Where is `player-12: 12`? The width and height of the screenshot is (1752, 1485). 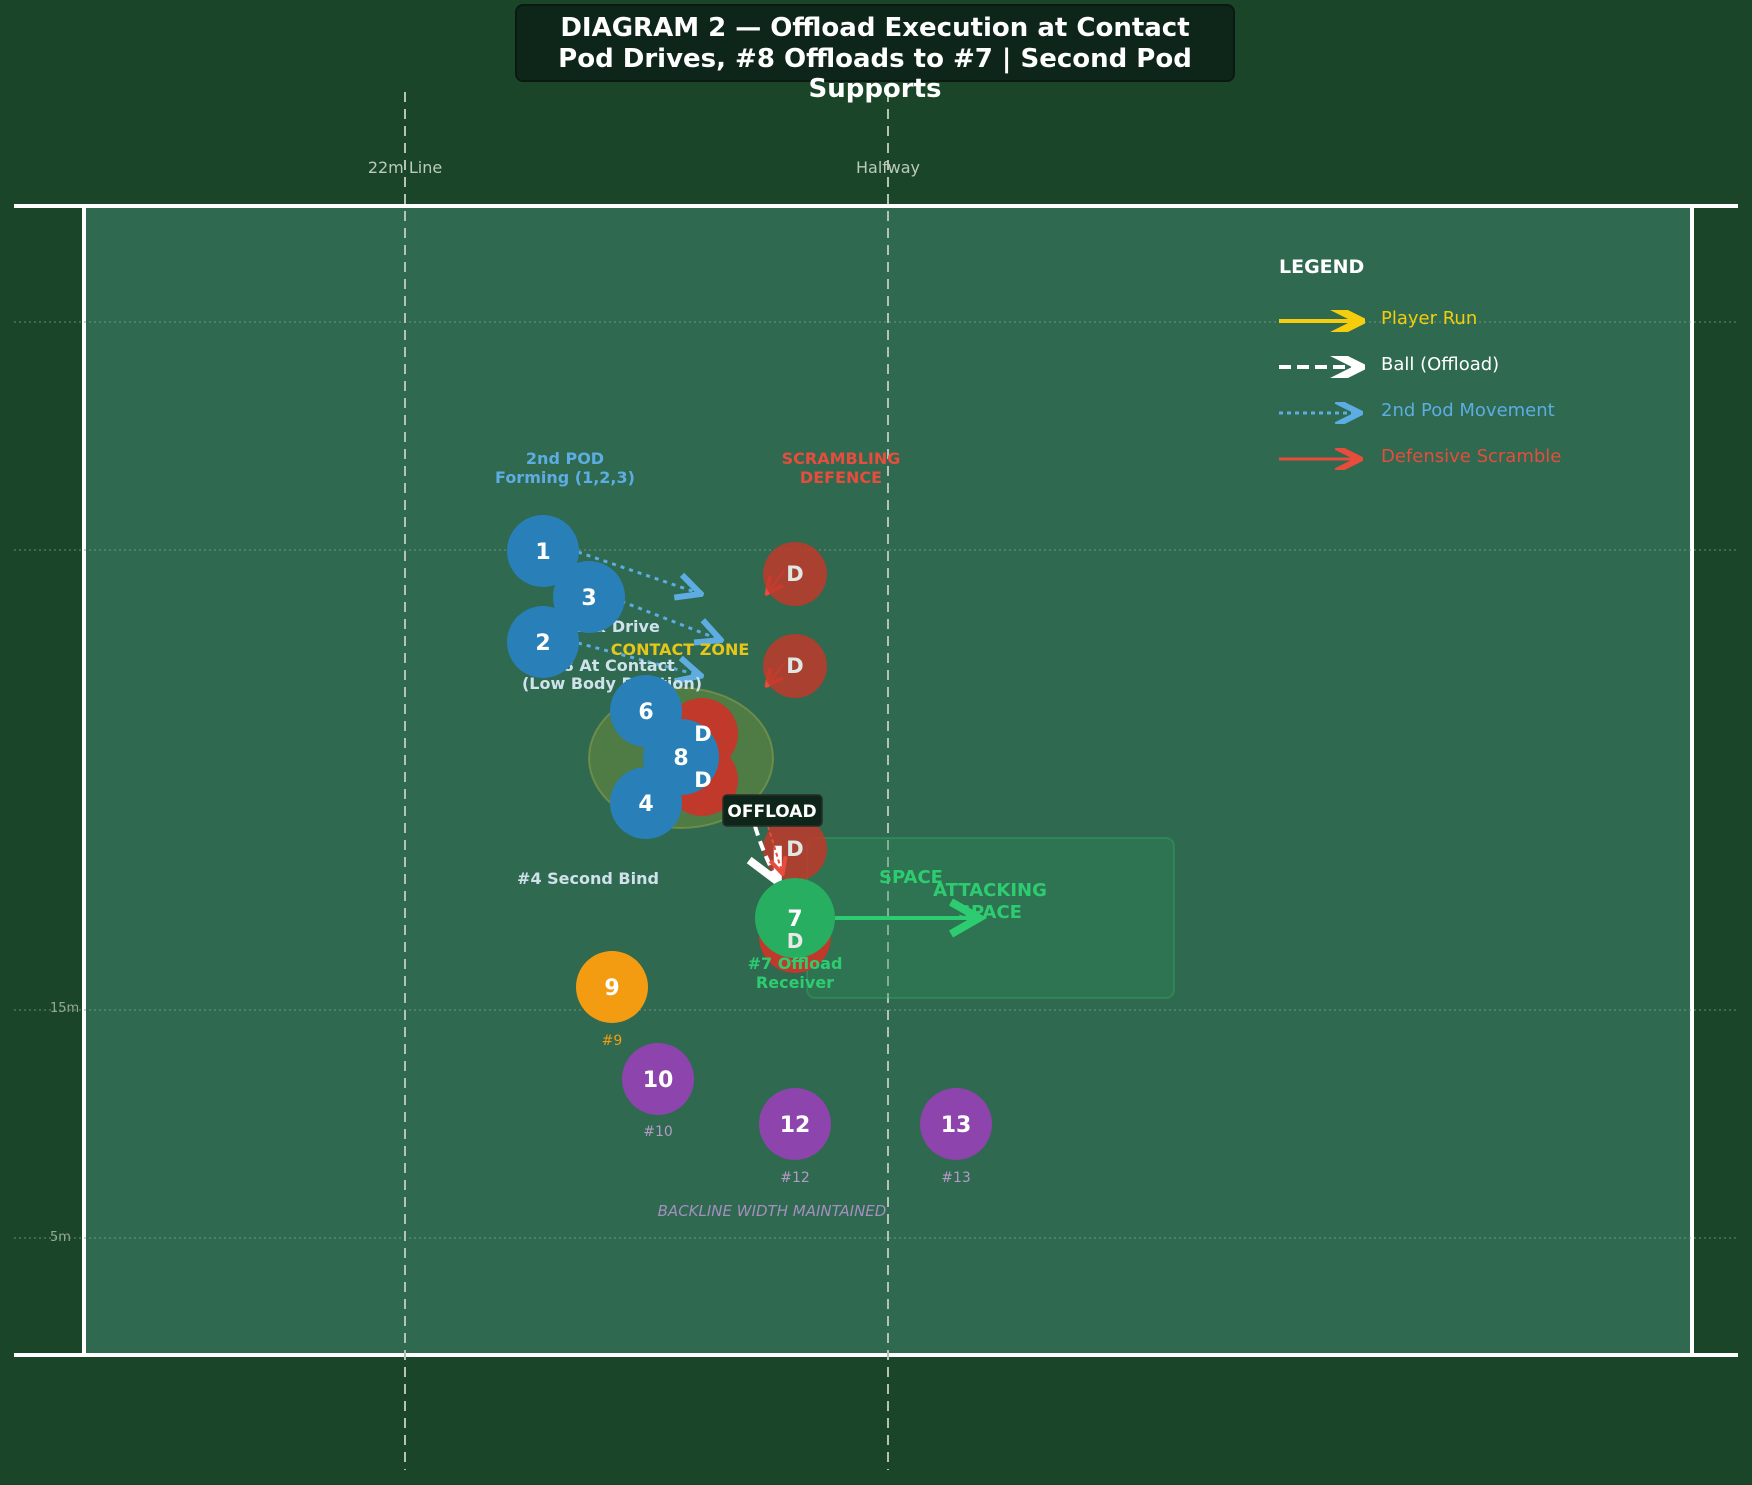
player-12: 12 is located at coordinates (795, 1124).